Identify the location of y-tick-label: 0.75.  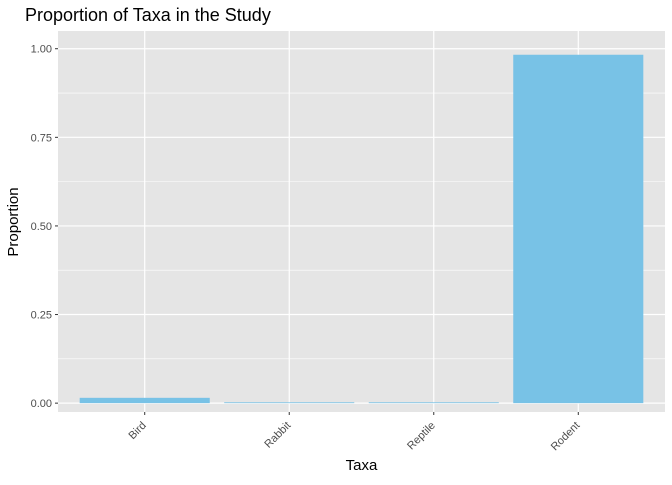
(41, 138).